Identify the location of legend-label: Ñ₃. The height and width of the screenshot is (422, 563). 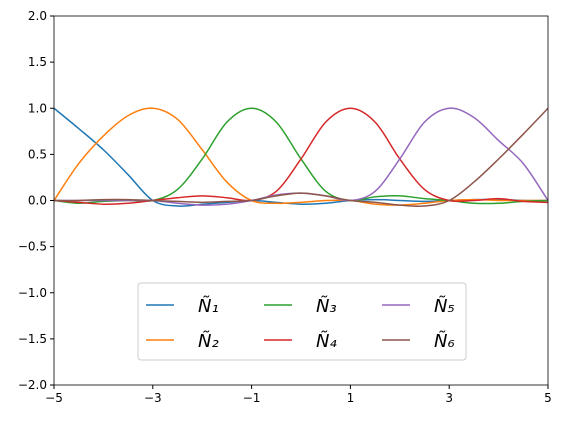
(326, 306).